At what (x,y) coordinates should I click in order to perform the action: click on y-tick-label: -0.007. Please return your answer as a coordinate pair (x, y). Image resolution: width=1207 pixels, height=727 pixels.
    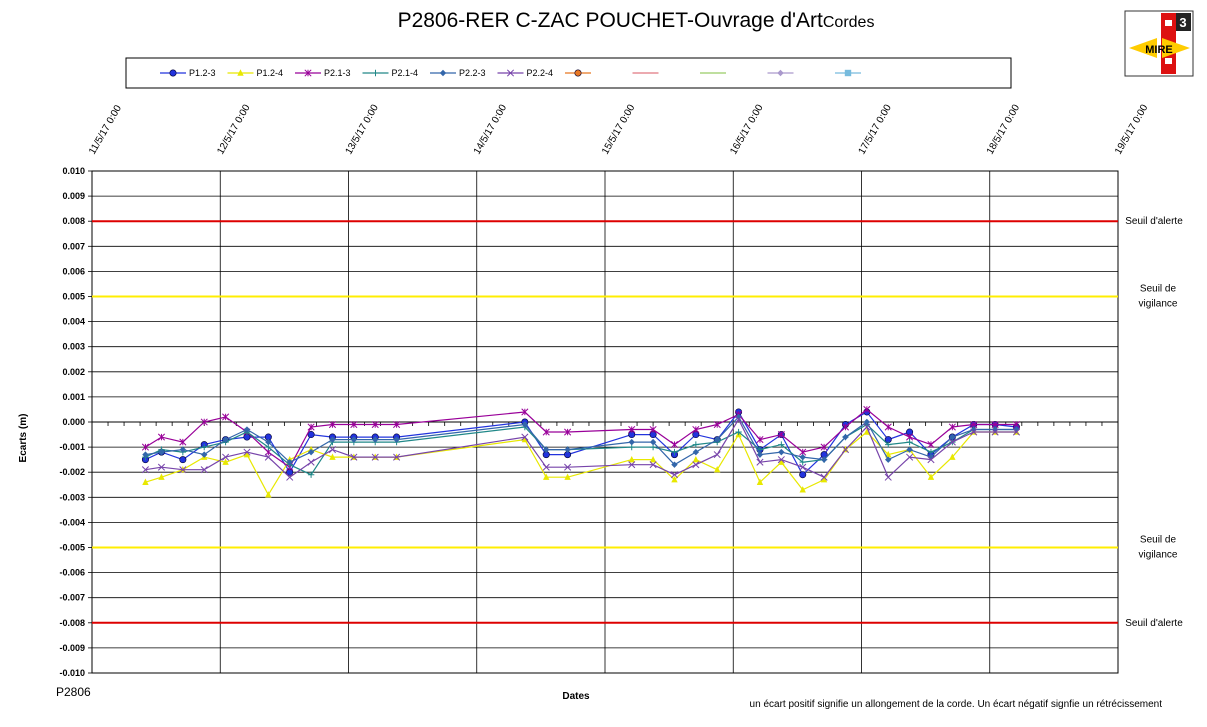
    Looking at the image, I should click on (72, 598).